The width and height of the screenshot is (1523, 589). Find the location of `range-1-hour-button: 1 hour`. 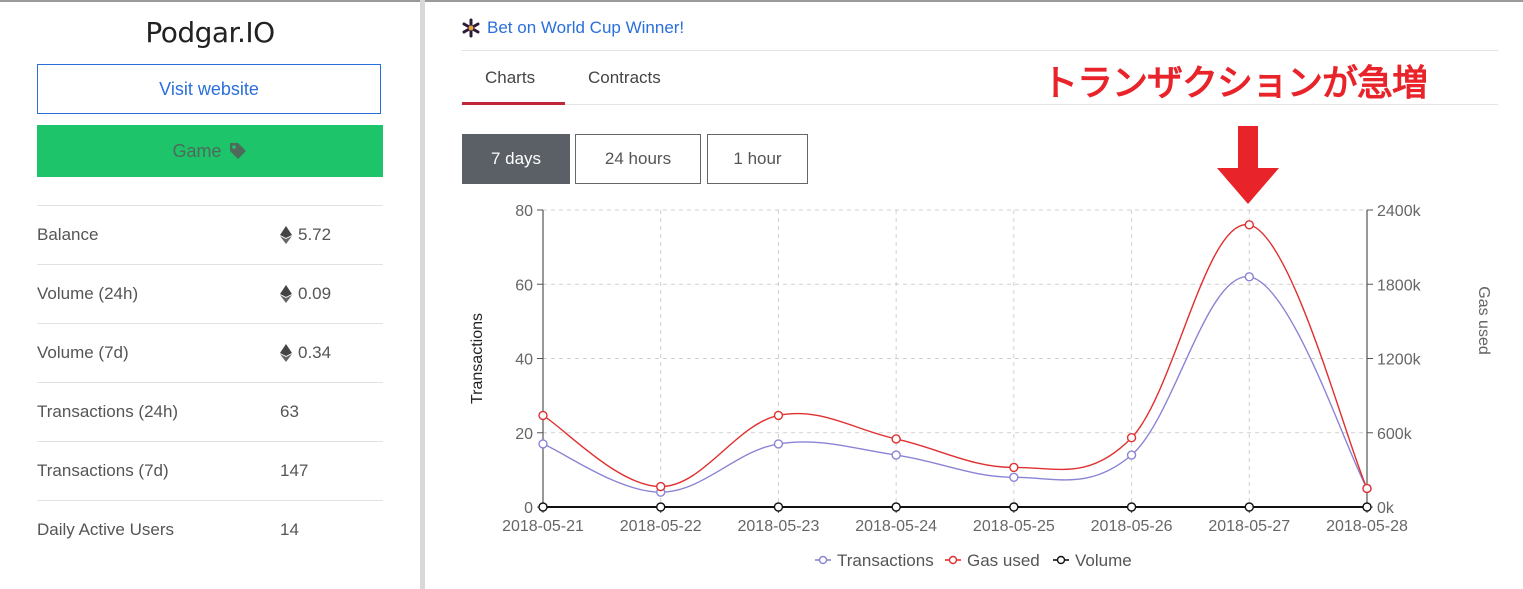

range-1-hour-button: 1 hour is located at coordinates (757, 159).